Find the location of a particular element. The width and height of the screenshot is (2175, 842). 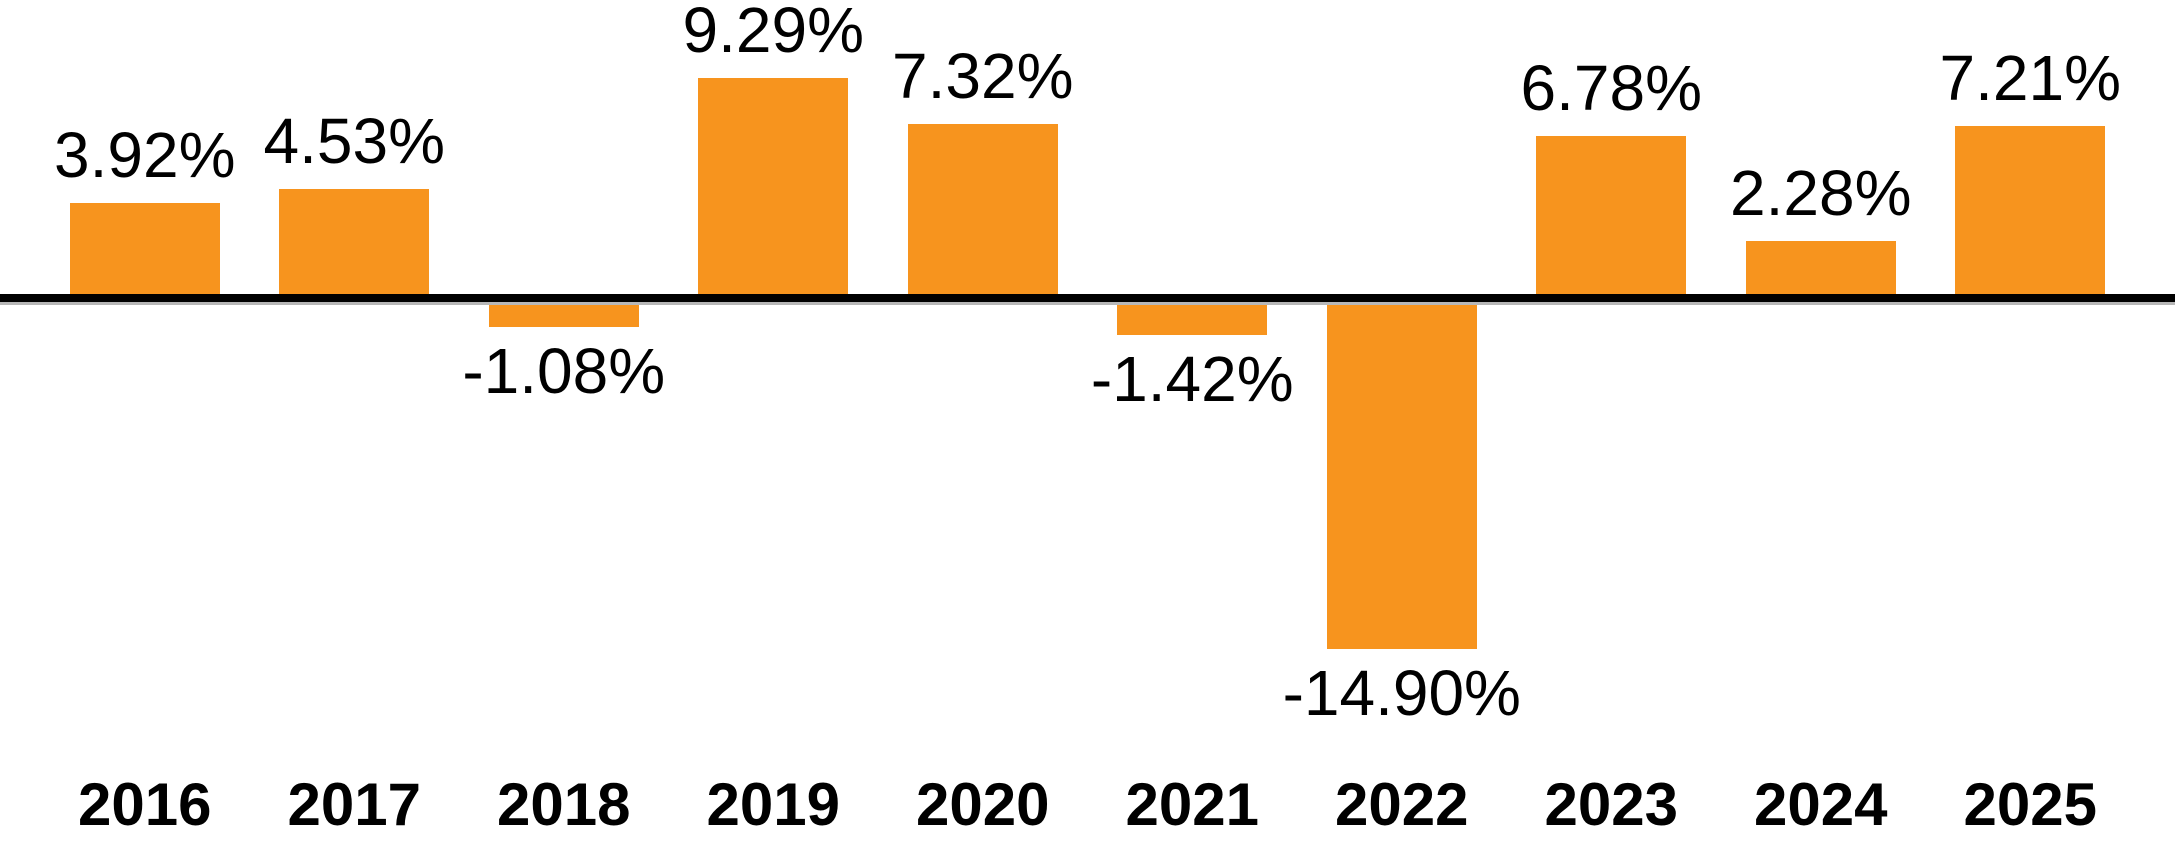

bar-2018 is located at coordinates (563, 315).